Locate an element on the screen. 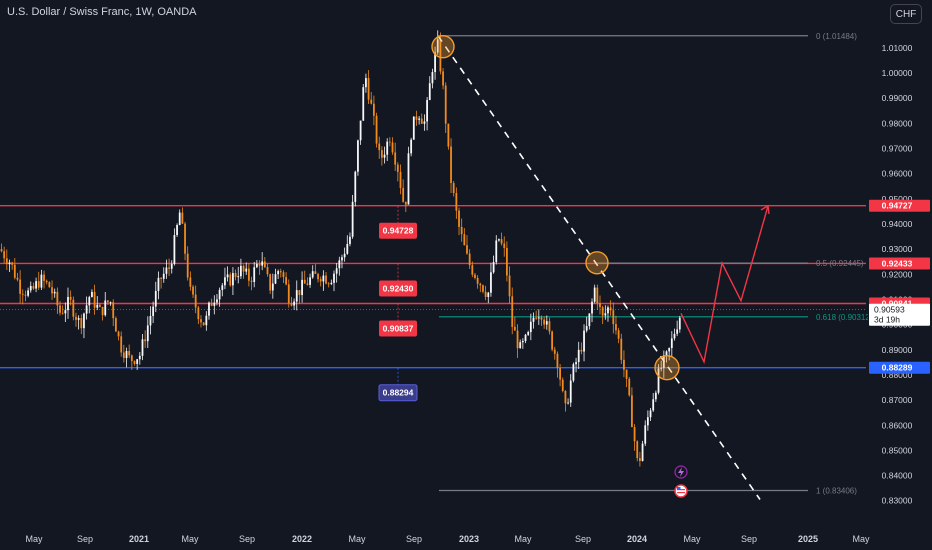 The height and width of the screenshot is (550, 932). price-tick-label: 0.83000 is located at coordinates (897, 501).